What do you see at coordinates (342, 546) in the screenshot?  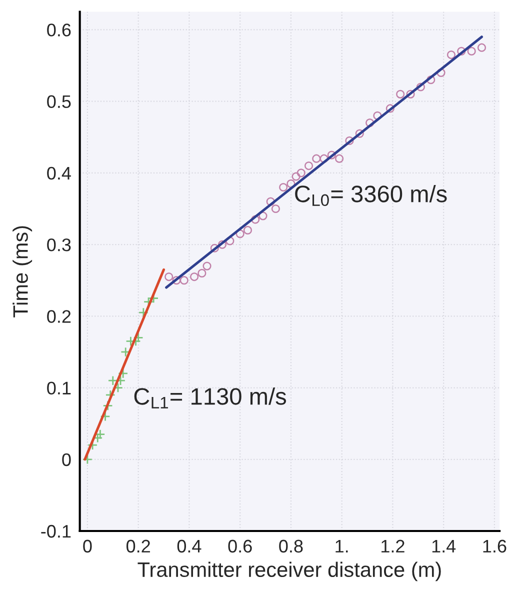 I see `x-tick-label: 1.` at bounding box center [342, 546].